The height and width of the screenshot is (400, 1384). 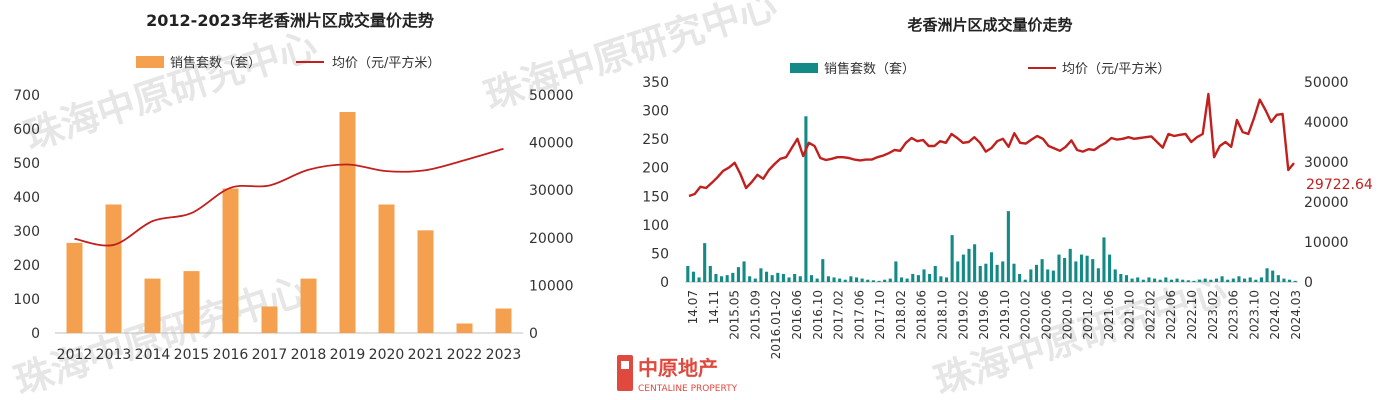 What do you see at coordinates (1326, 163) in the screenshot?
I see `y-right-tick-label: 30000` at bounding box center [1326, 163].